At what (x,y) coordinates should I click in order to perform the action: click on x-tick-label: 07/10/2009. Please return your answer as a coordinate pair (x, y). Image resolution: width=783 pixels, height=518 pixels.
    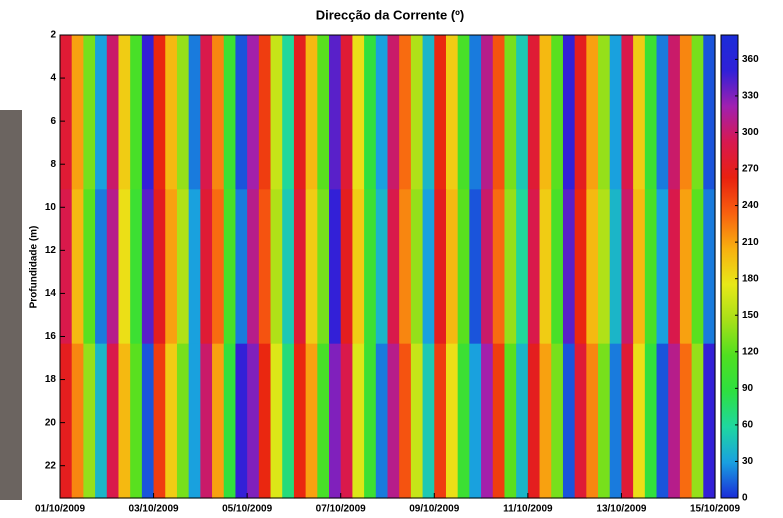
    Looking at the image, I should click on (341, 509).